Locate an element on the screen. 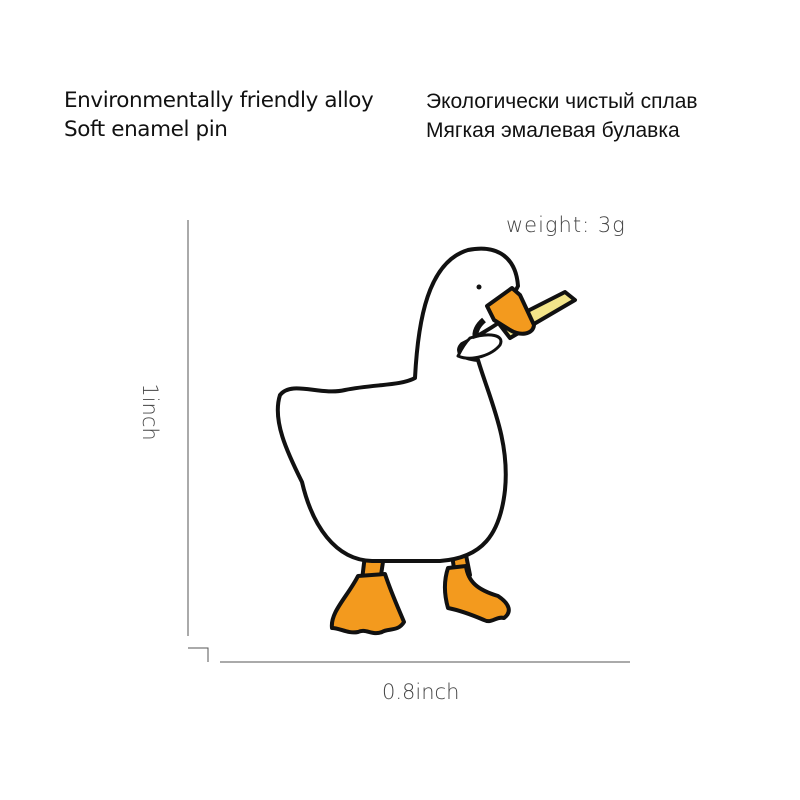 This screenshot has height=800, width=800. feature-text-en-1: Environmentally friendly alloy is located at coordinates (219, 100).